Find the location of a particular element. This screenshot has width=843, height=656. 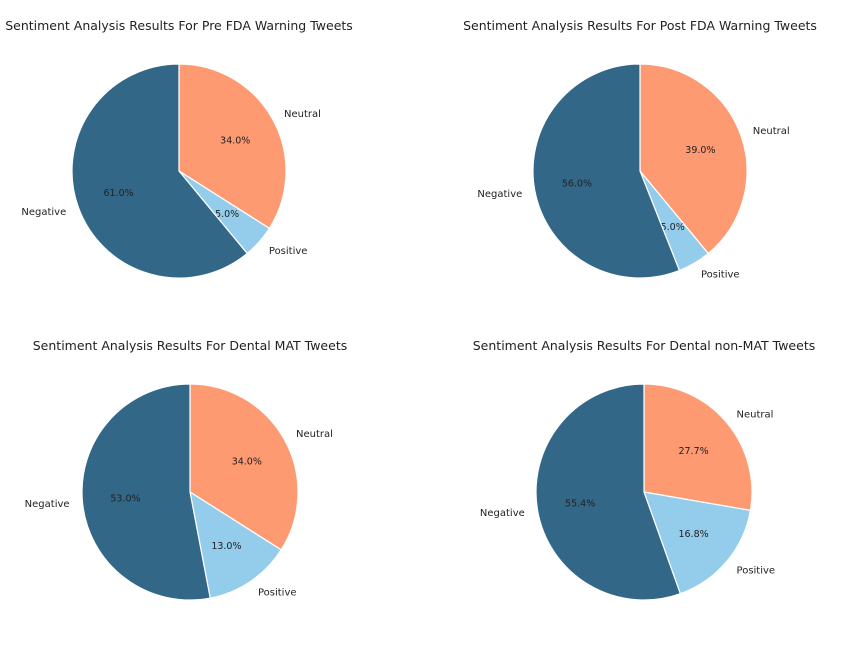

percentage-label: 27.7% is located at coordinates (693, 451).